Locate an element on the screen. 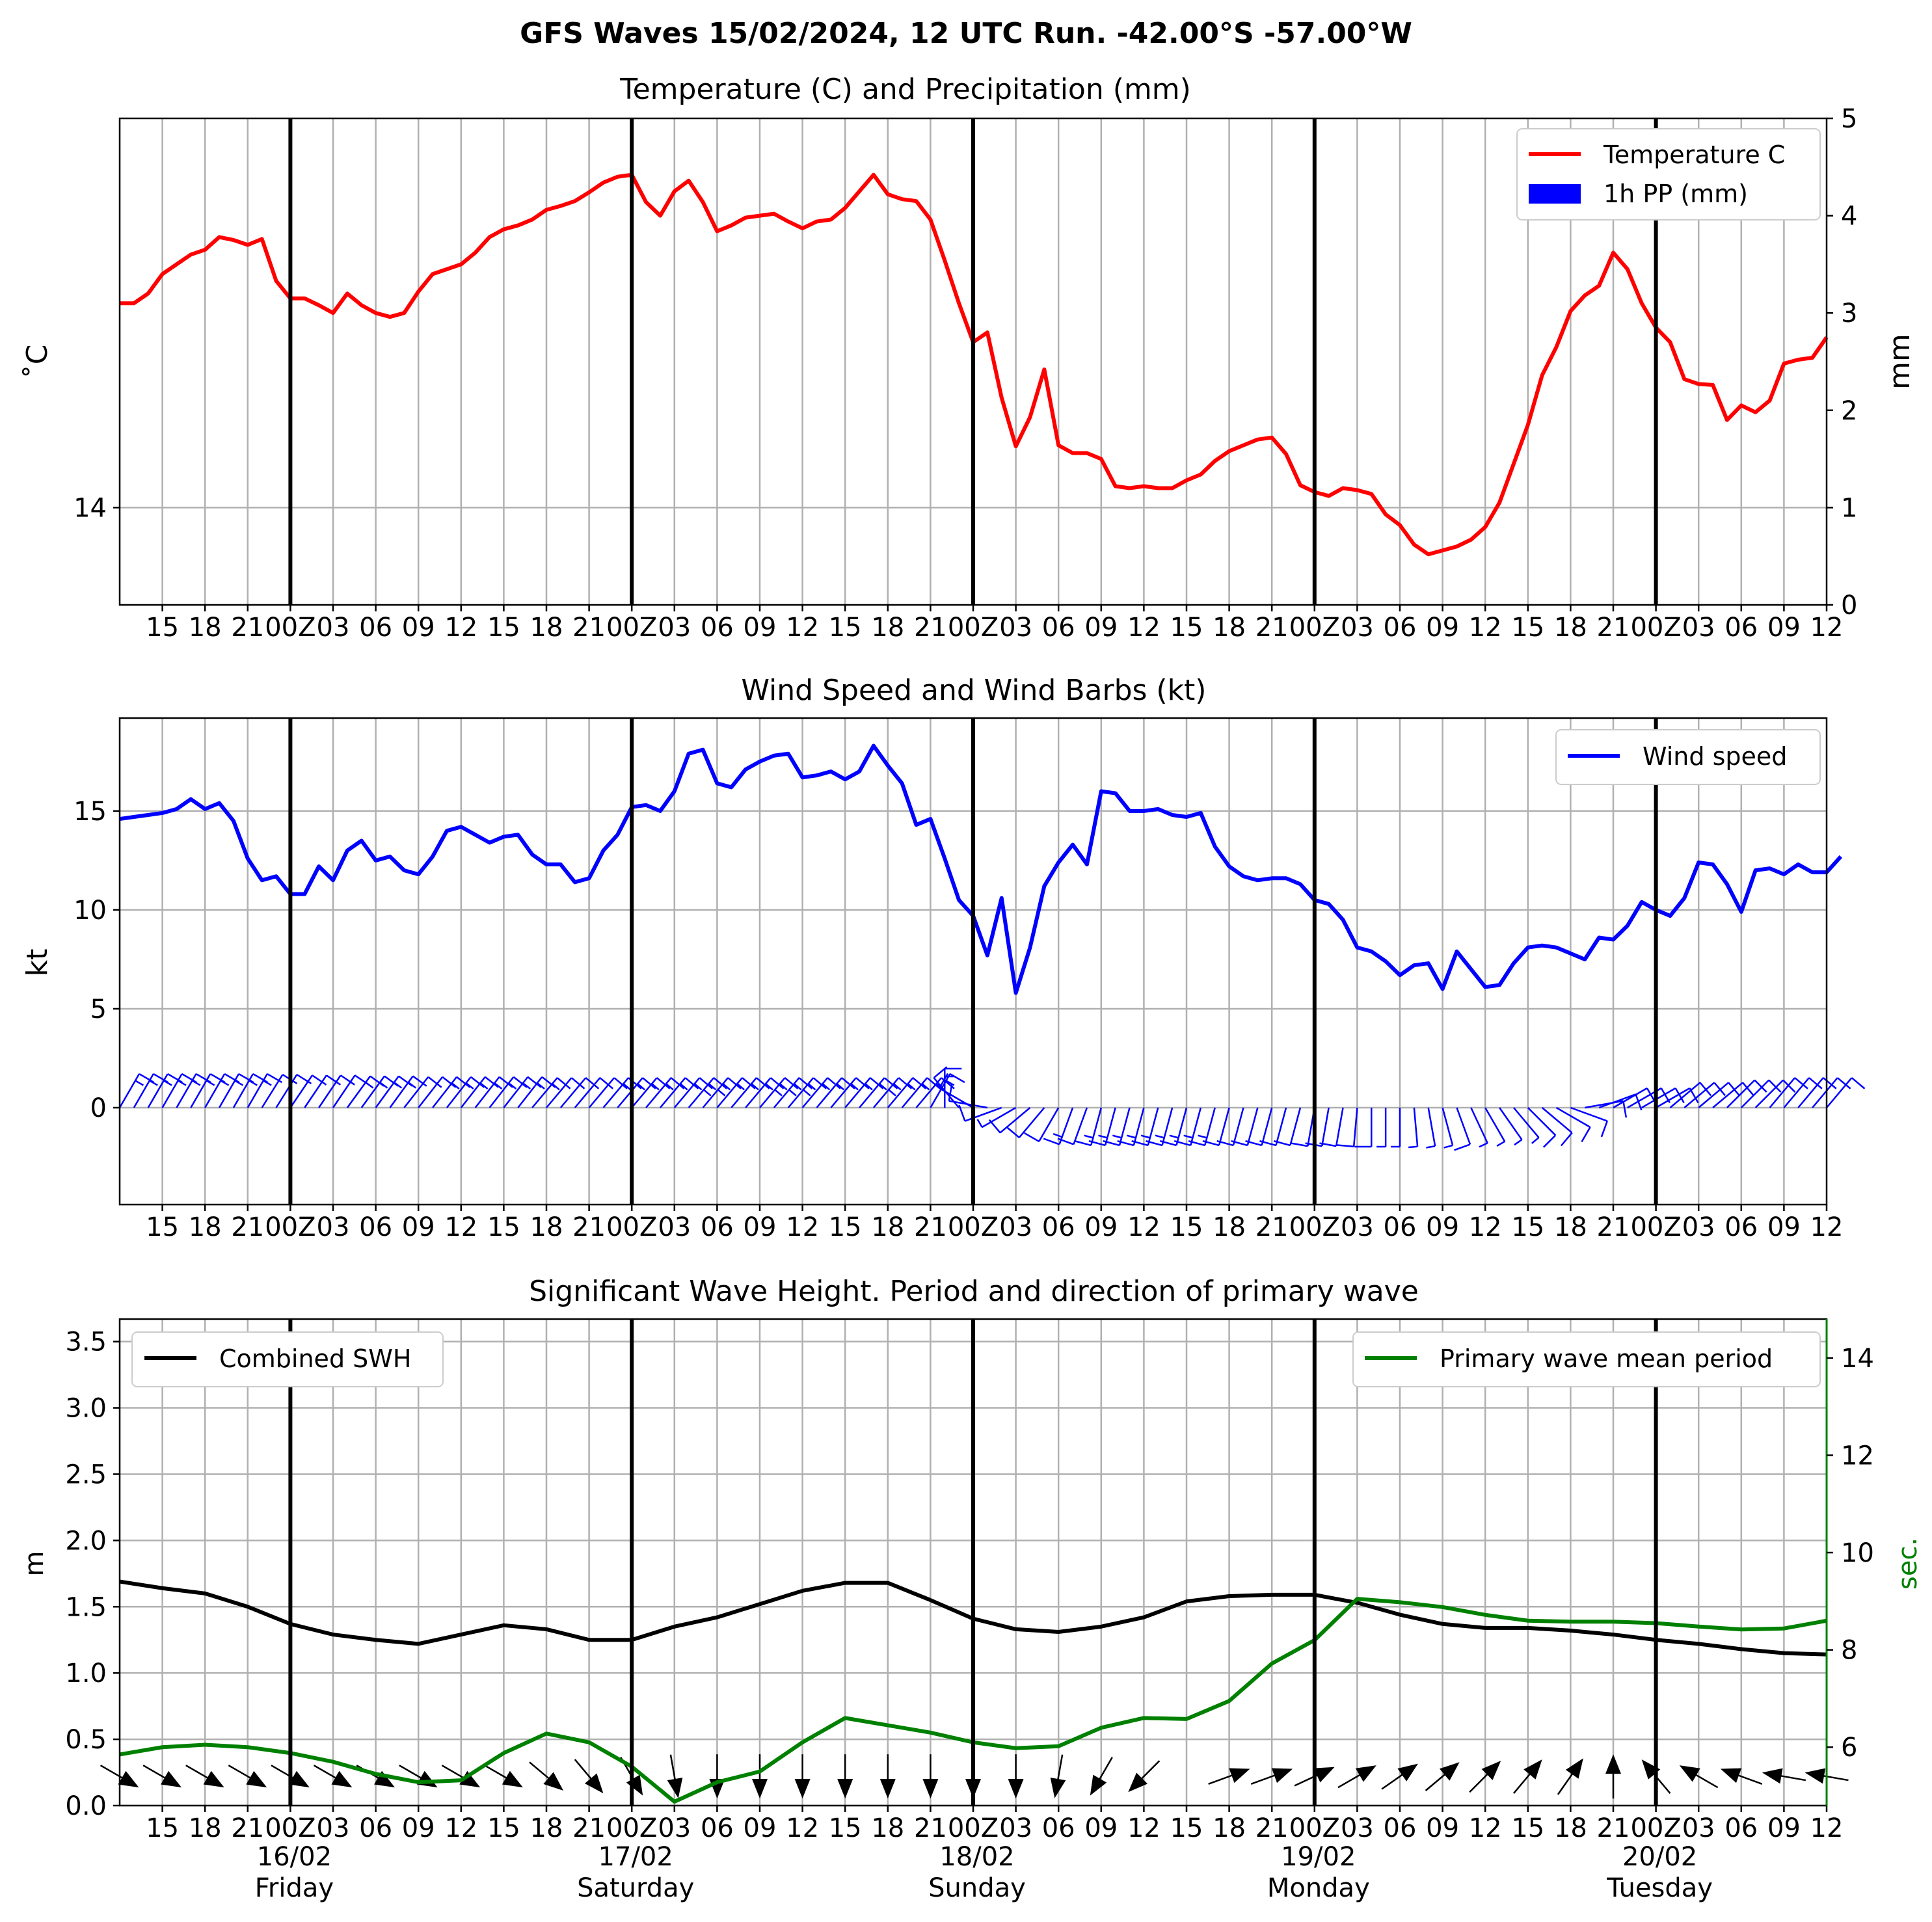  y-tick-label: 1.0 is located at coordinates (86, 1673).